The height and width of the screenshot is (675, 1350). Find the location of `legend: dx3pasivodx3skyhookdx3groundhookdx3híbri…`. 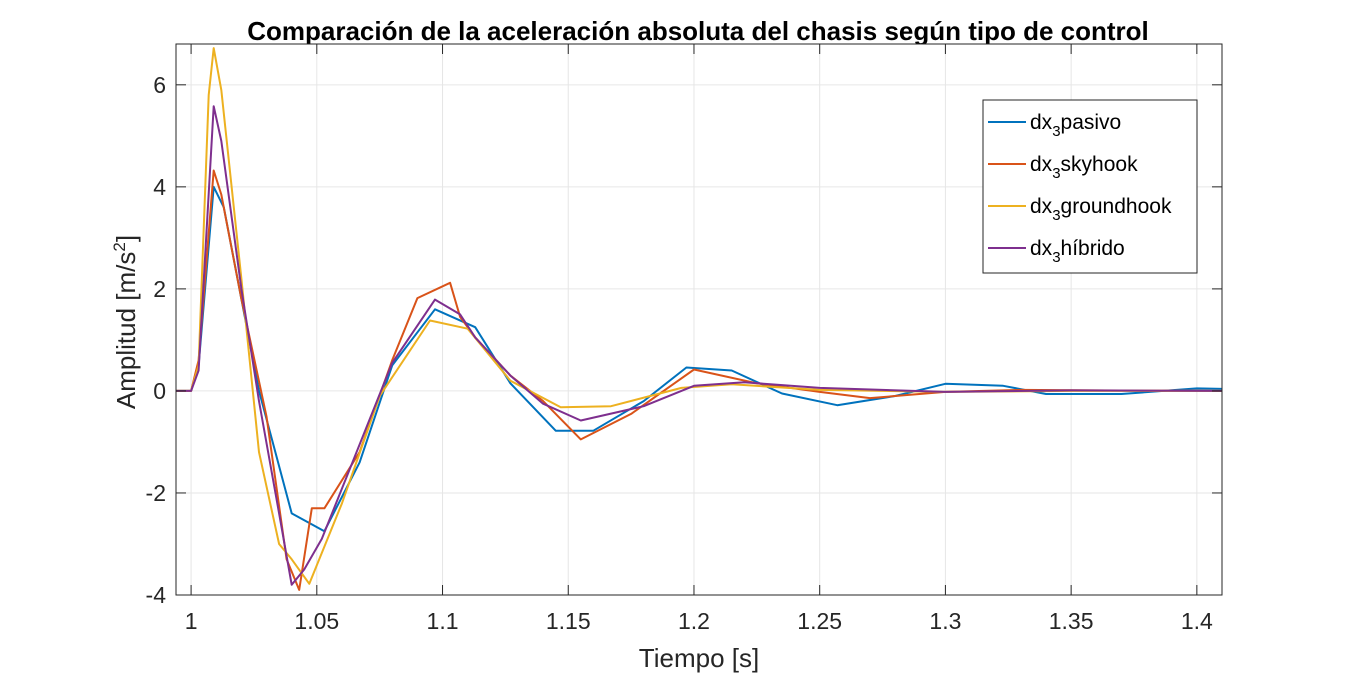

legend: dx3pasivodx3skyhookdx3groundhookdx3híbri… is located at coordinates (1090, 186).